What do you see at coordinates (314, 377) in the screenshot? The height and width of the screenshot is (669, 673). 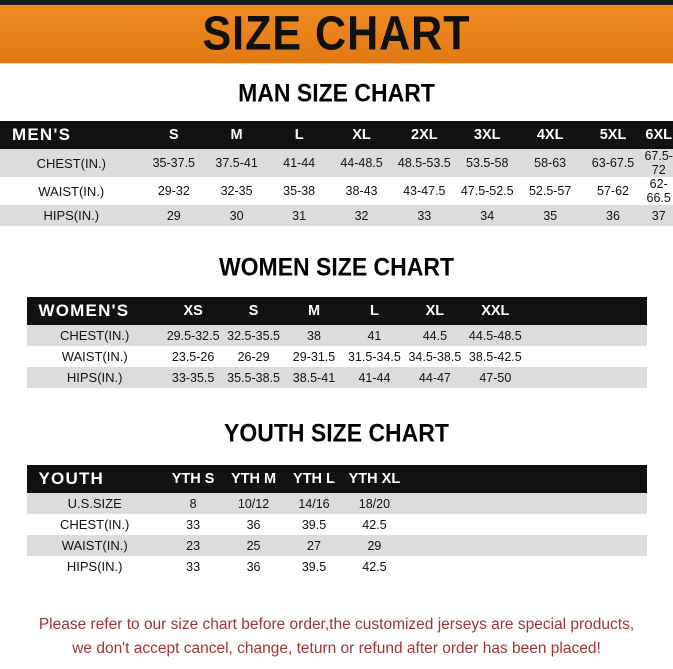 I see `cell-women-2-2: 38.5-41` at bounding box center [314, 377].